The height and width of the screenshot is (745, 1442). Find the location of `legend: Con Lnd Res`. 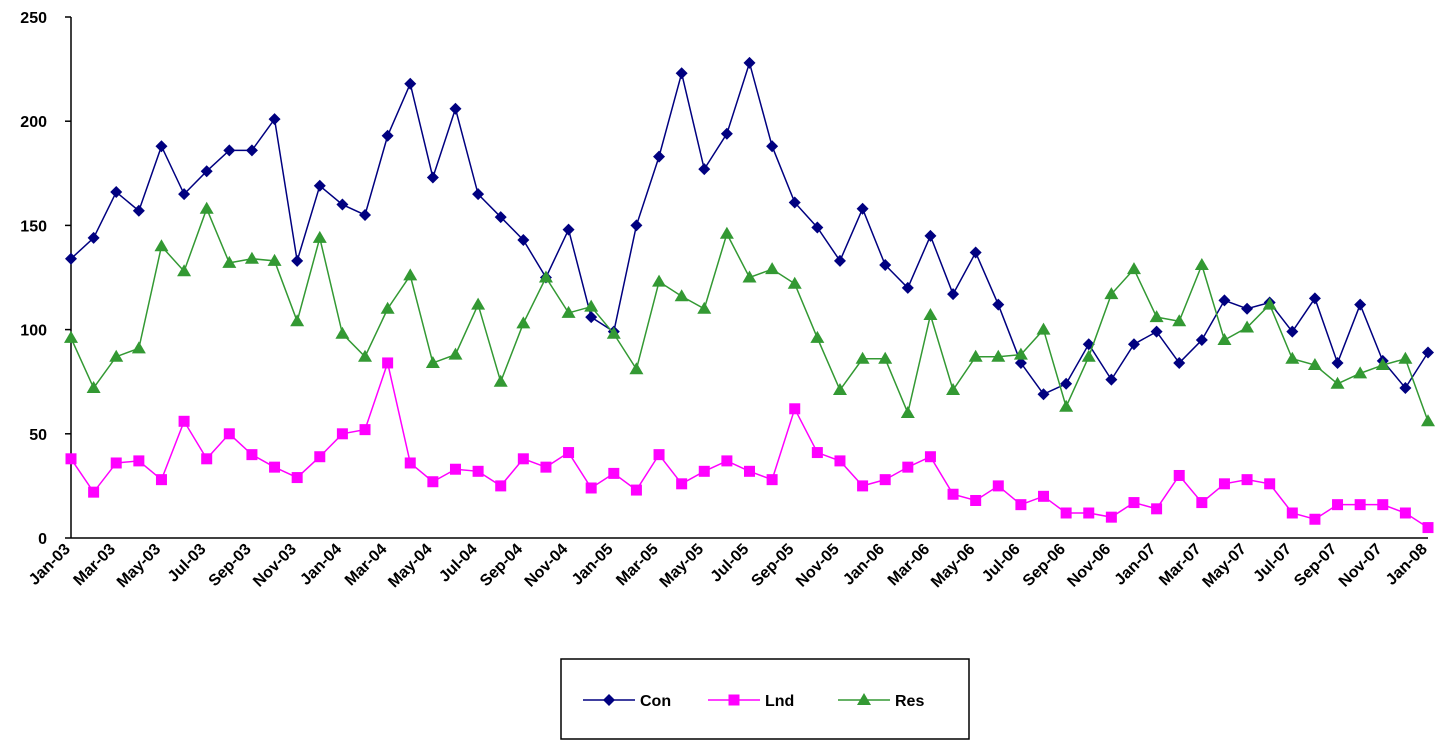

legend: Con Lnd Res is located at coordinates (753, 701).